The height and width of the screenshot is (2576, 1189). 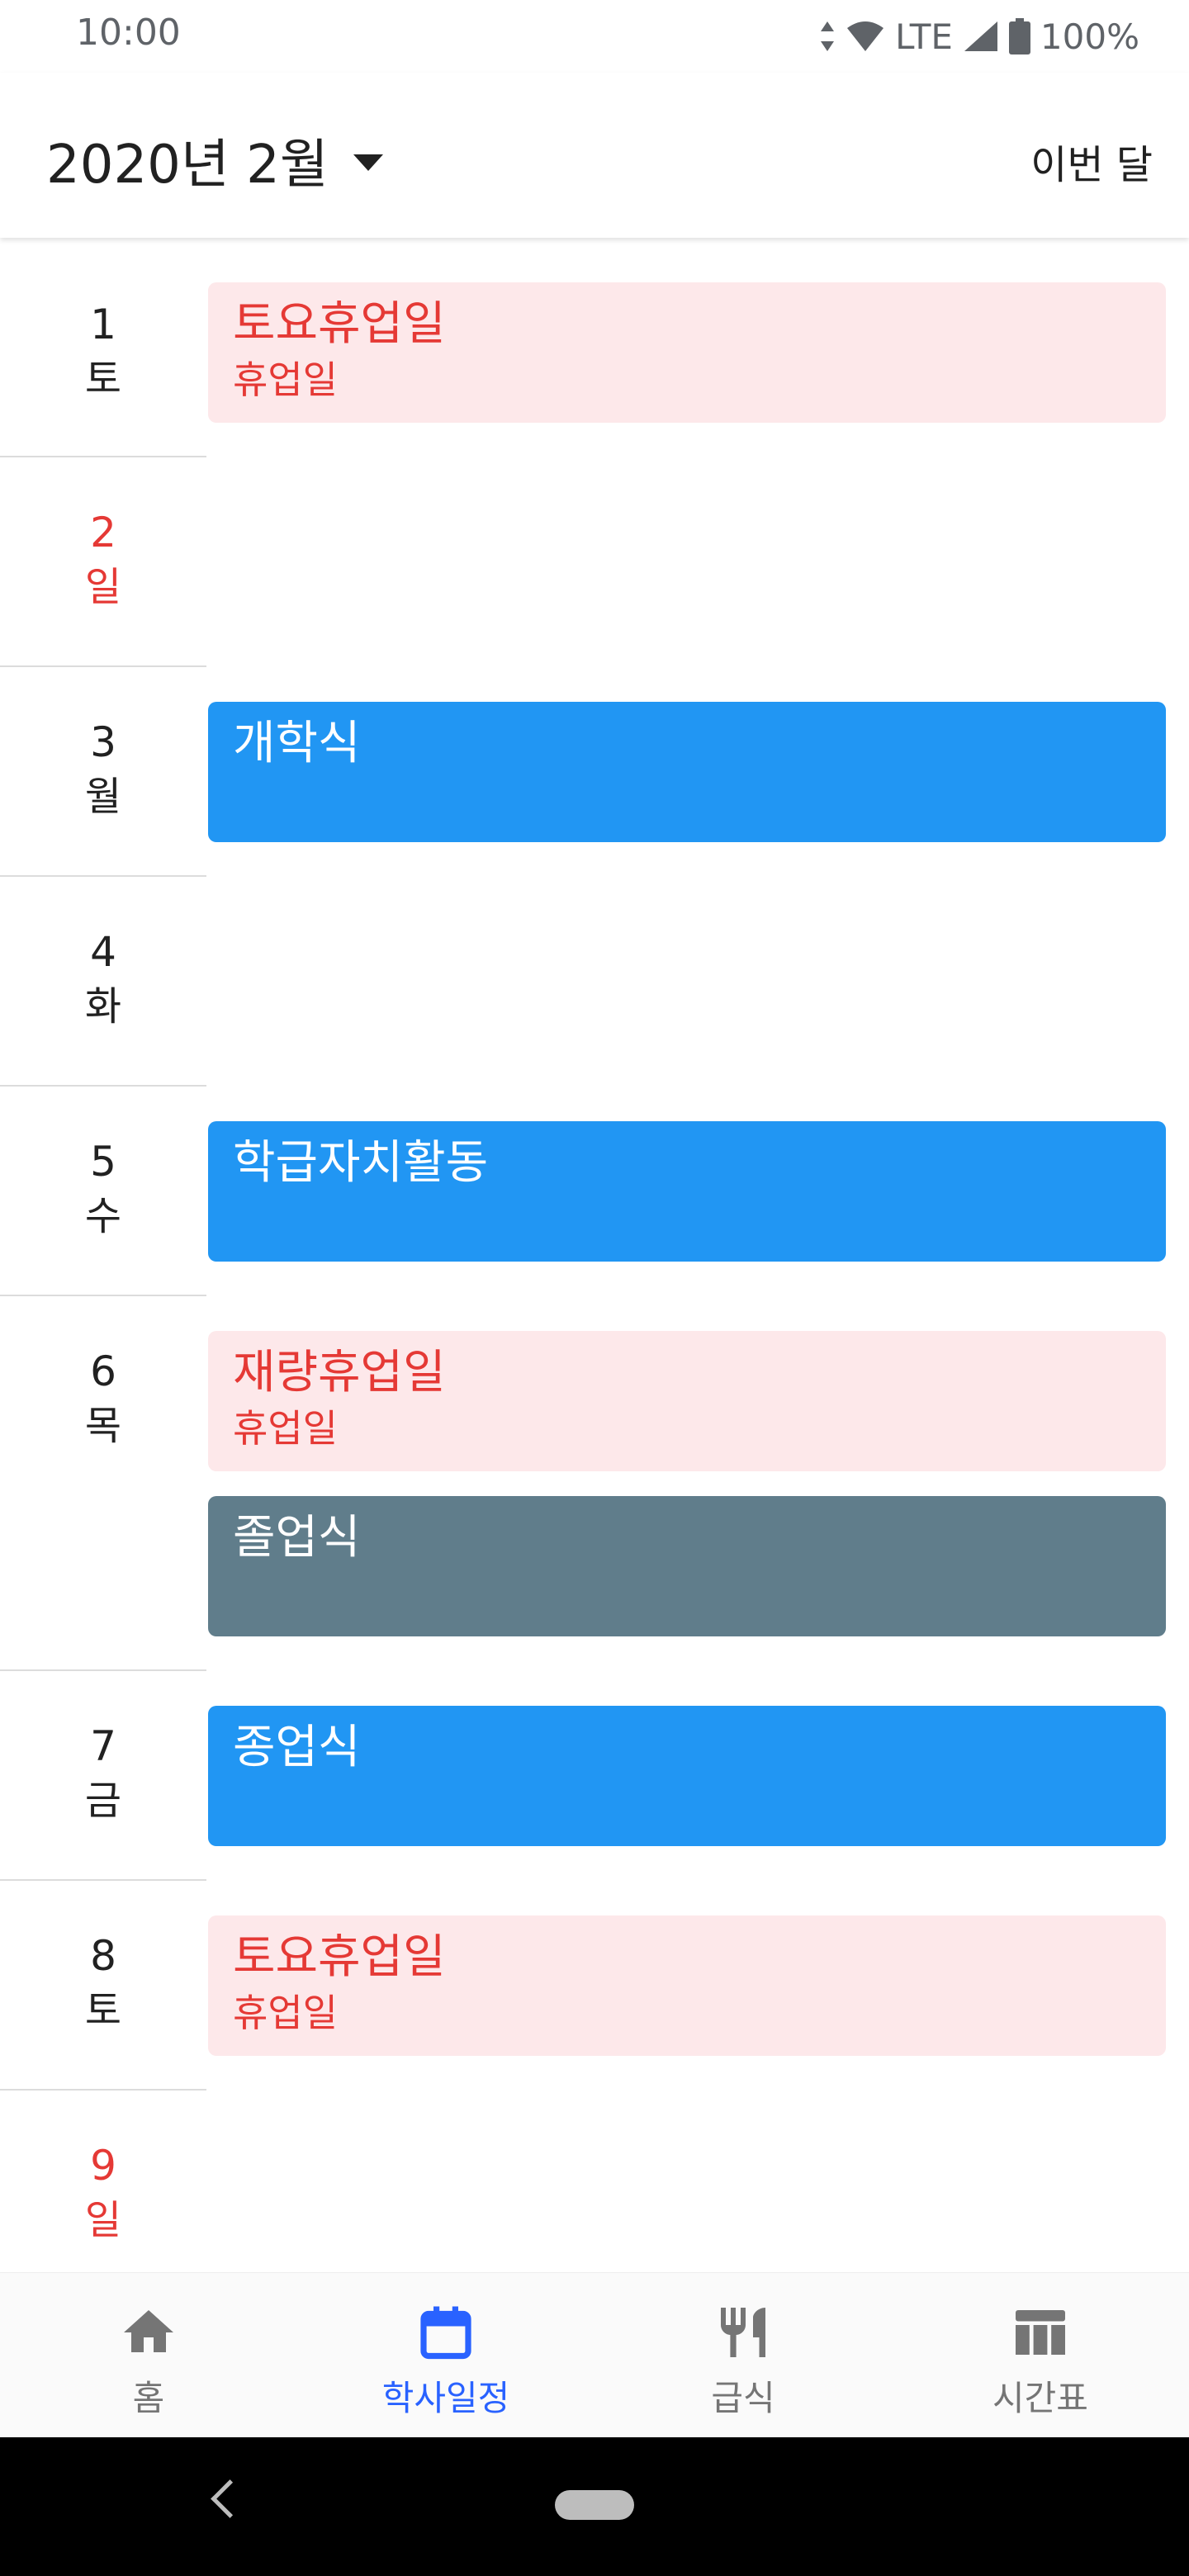 What do you see at coordinates (1089, 36) in the screenshot?
I see `battery-level: 100%` at bounding box center [1089, 36].